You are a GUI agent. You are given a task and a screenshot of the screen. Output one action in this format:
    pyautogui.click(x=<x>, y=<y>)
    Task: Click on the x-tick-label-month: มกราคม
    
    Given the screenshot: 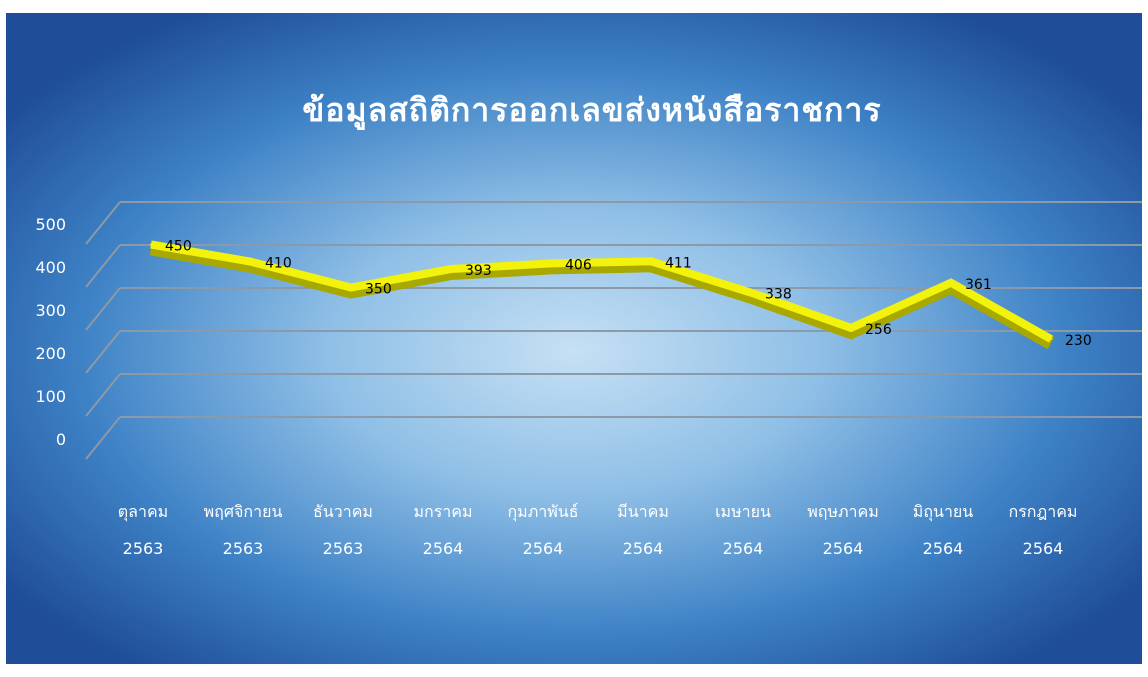 What is the action you would take?
    pyautogui.click(x=442, y=511)
    